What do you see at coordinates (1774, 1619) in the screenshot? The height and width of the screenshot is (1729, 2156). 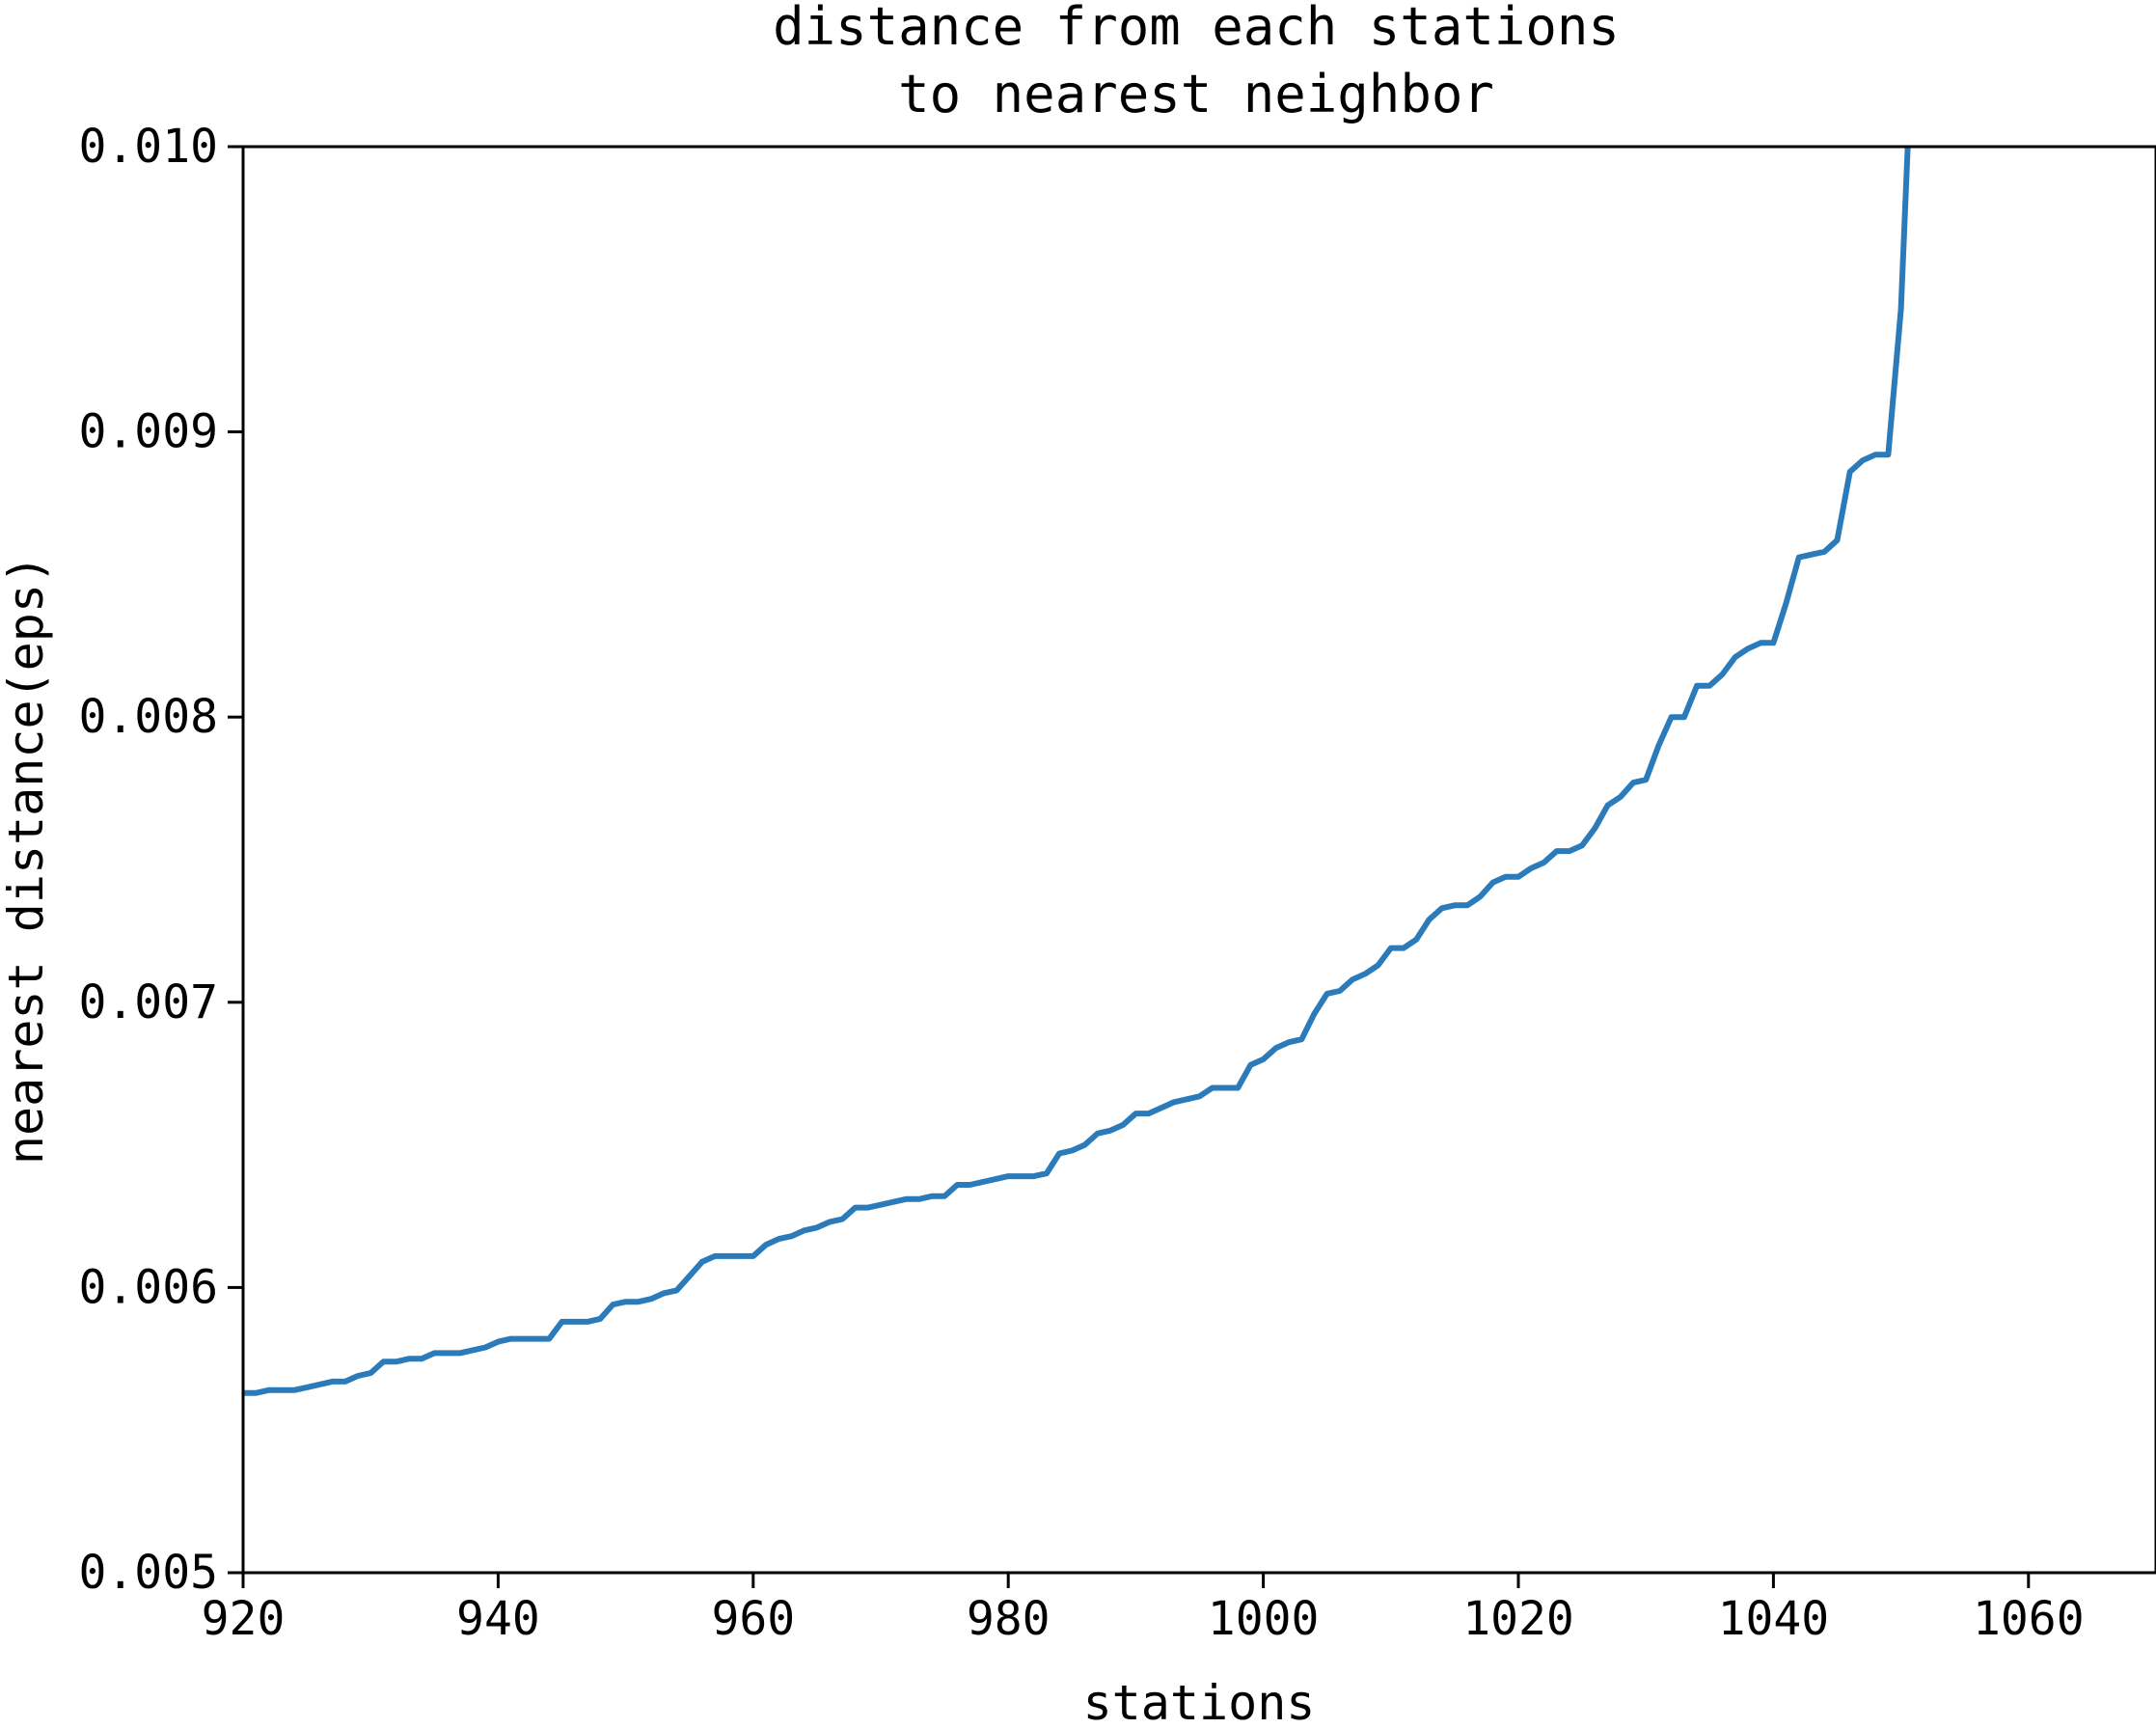 I see `x-tick-label: 1040` at bounding box center [1774, 1619].